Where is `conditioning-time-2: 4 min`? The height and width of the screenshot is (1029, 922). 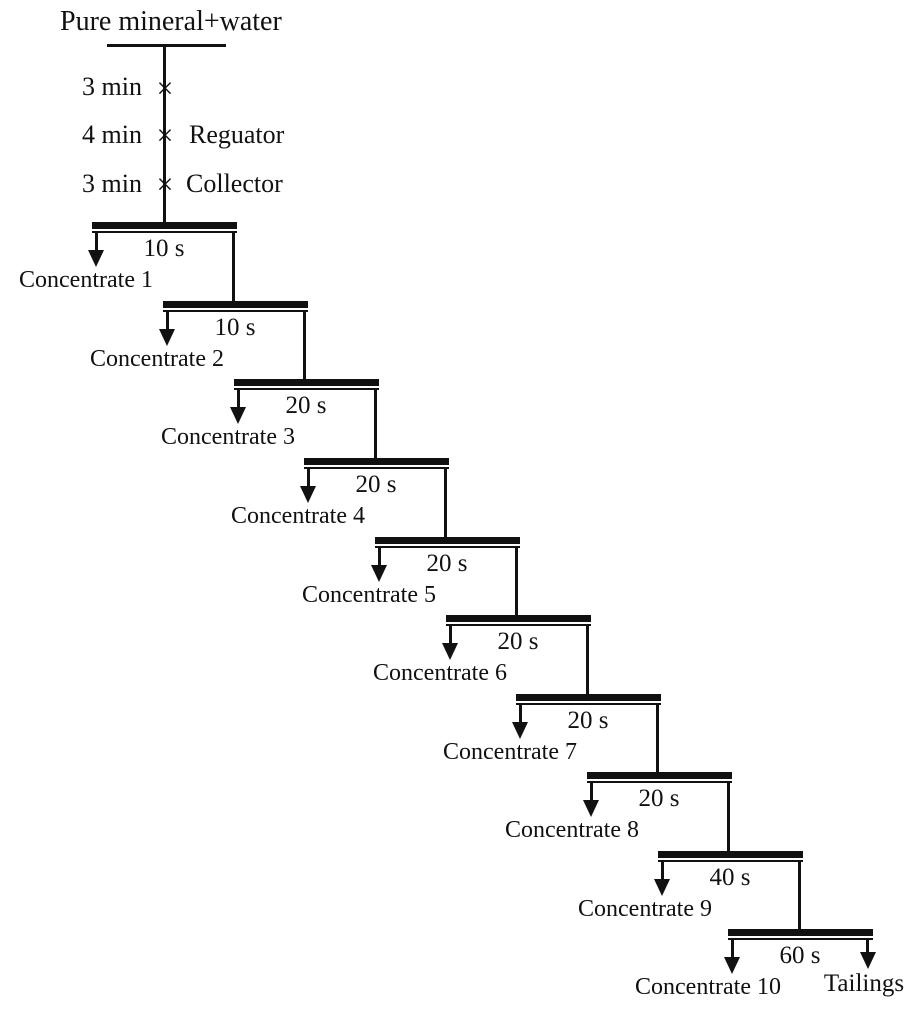
conditioning-time-2: 4 min is located at coordinates (112, 134).